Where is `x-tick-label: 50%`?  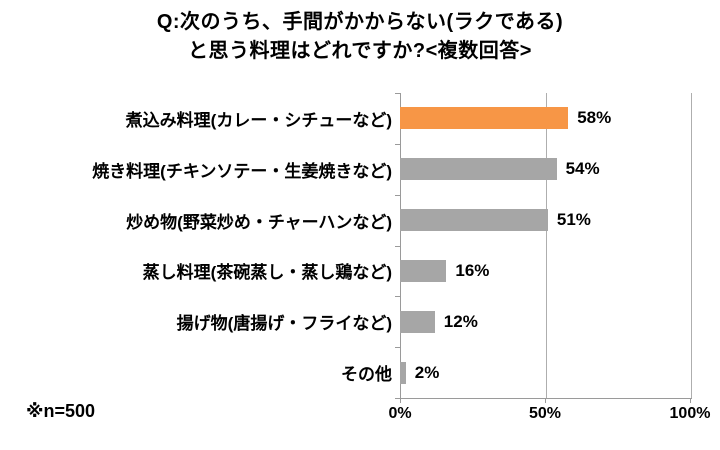 x-tick-label: 50% is located at coordinates (545, 413).